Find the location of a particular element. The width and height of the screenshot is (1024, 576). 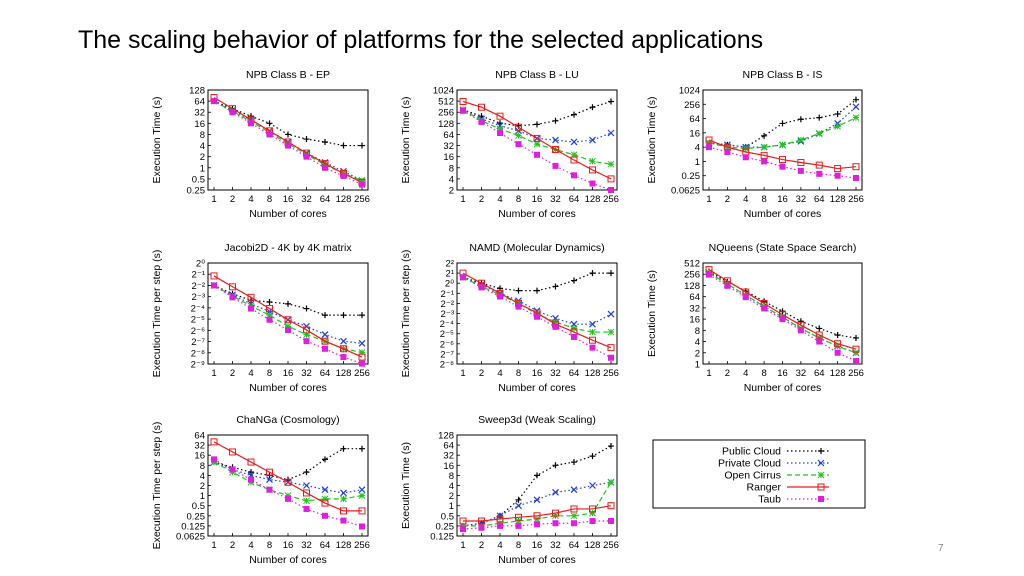

y-axis-label: Execution Time per step (s) is located at coordinates (157, 486).